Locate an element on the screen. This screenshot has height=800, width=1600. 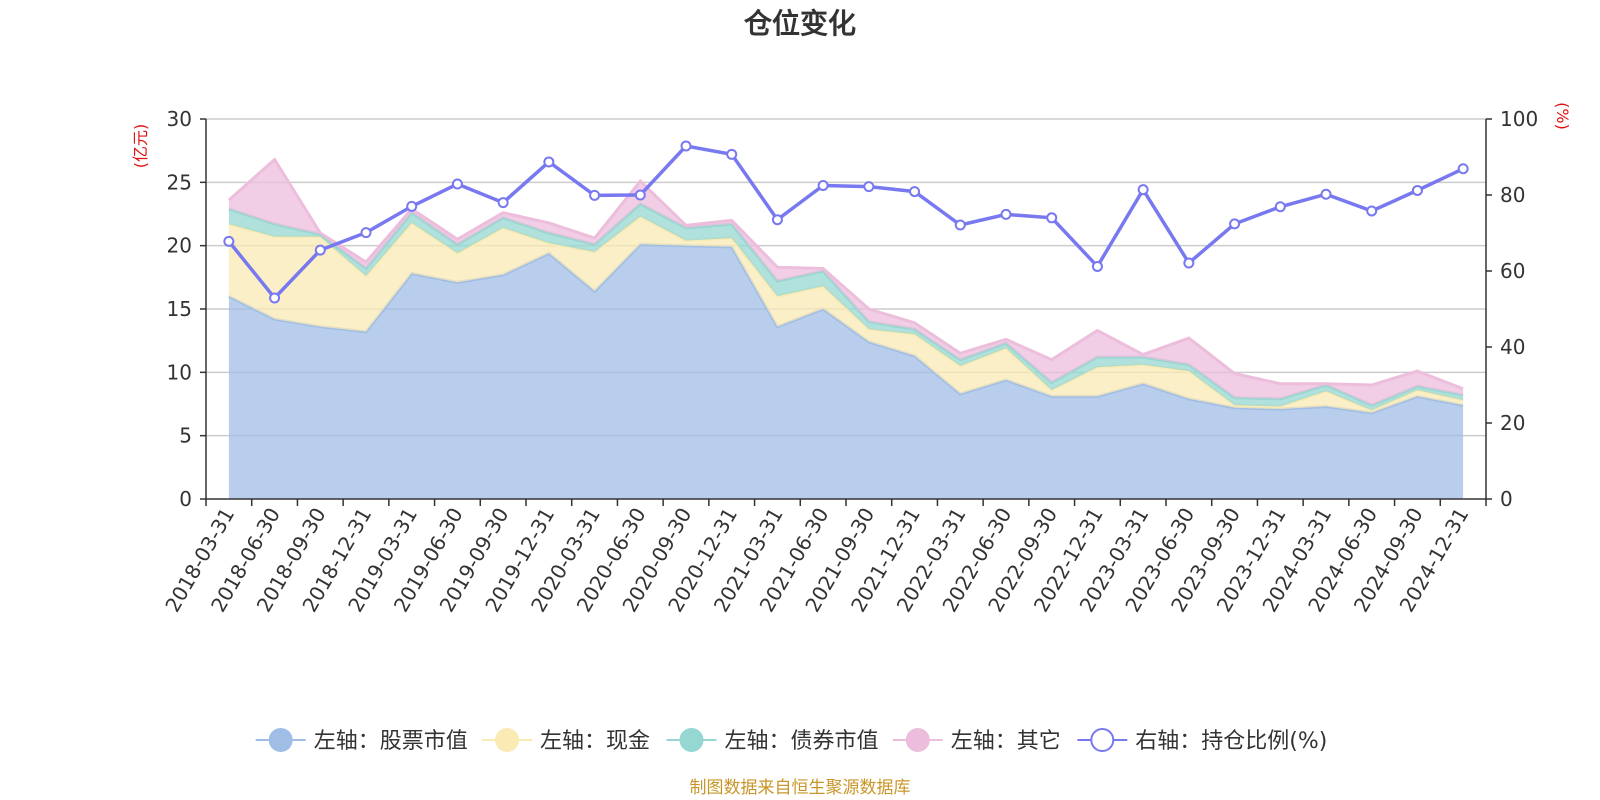
legend-item: 左轴：现金 is located at coordinates (566, 741).